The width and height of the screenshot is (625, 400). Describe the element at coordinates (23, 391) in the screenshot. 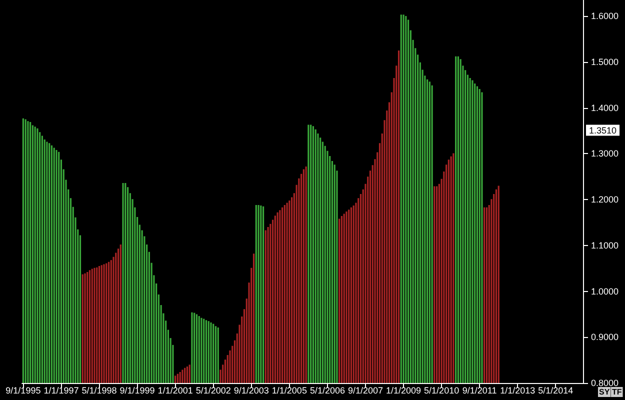

I see `x-tick-label: 9/1/1995` at that location.